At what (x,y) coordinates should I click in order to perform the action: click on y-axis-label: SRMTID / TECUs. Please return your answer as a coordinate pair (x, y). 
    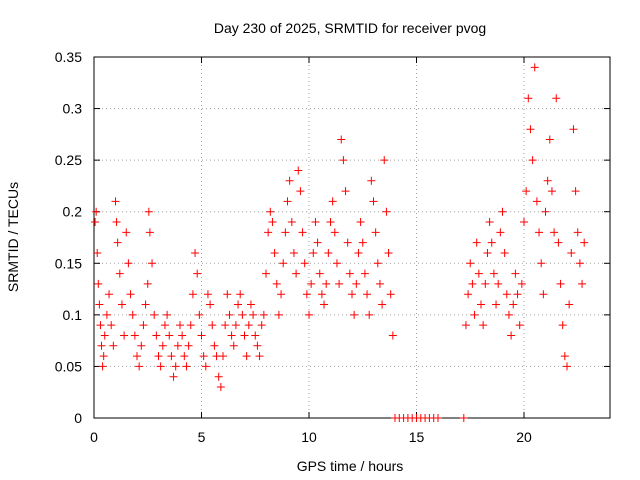
    Looking at the image, I should click on (13, 237).